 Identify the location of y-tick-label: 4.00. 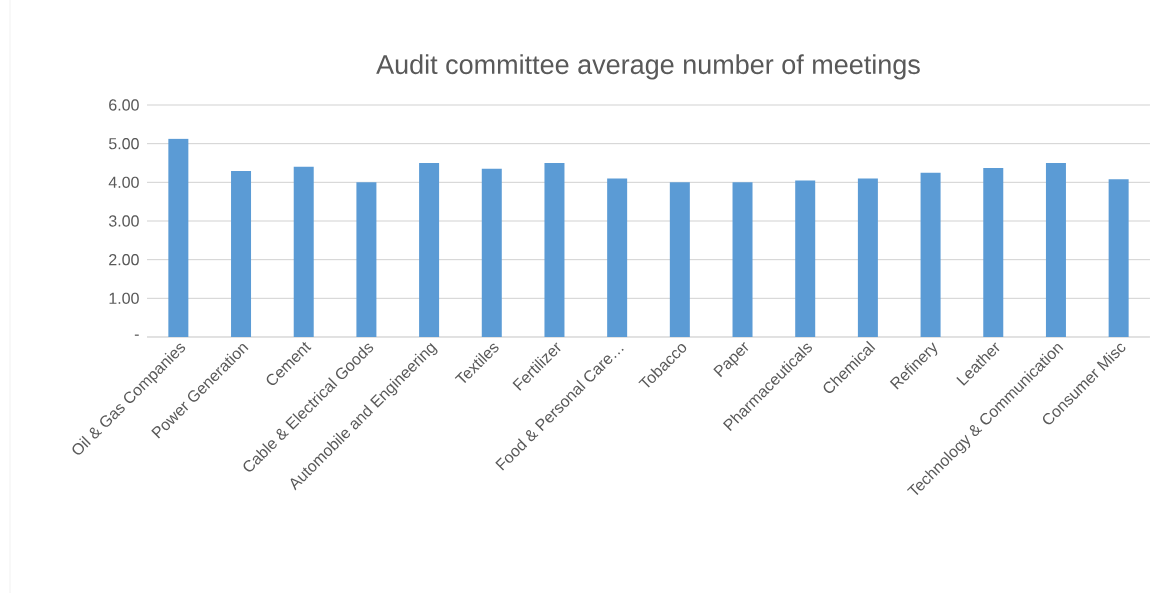
(123, 182).